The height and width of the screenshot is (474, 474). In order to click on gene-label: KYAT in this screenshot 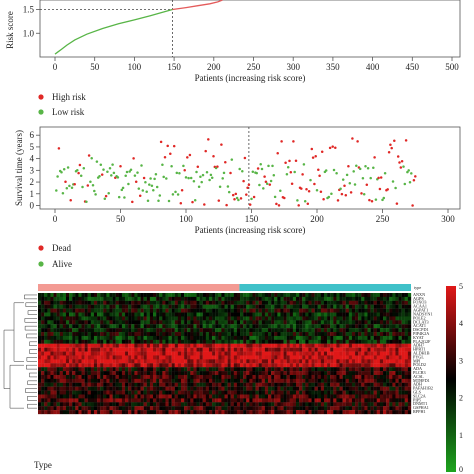, I will do `click(418, 337)`.